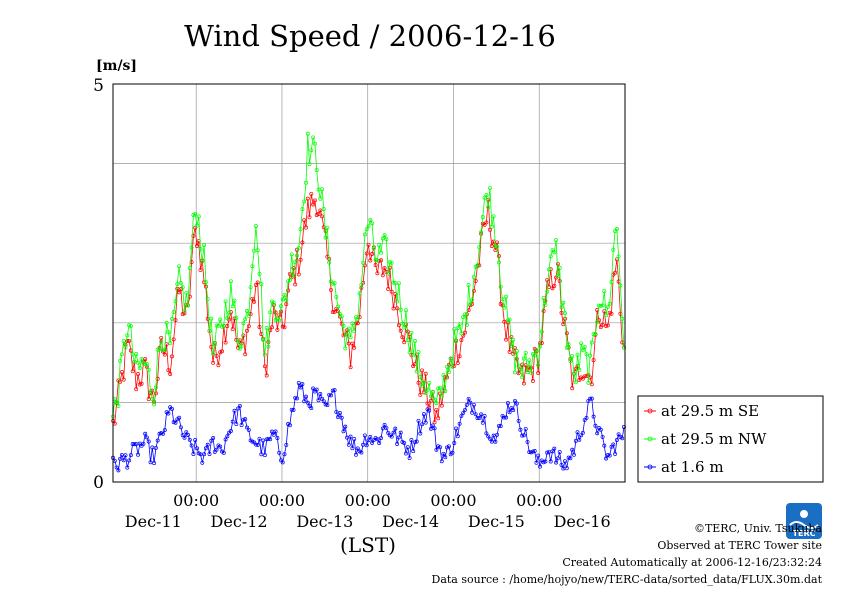 The image size is (842, 595). I want to click on logo-shape, so click(804, 521).